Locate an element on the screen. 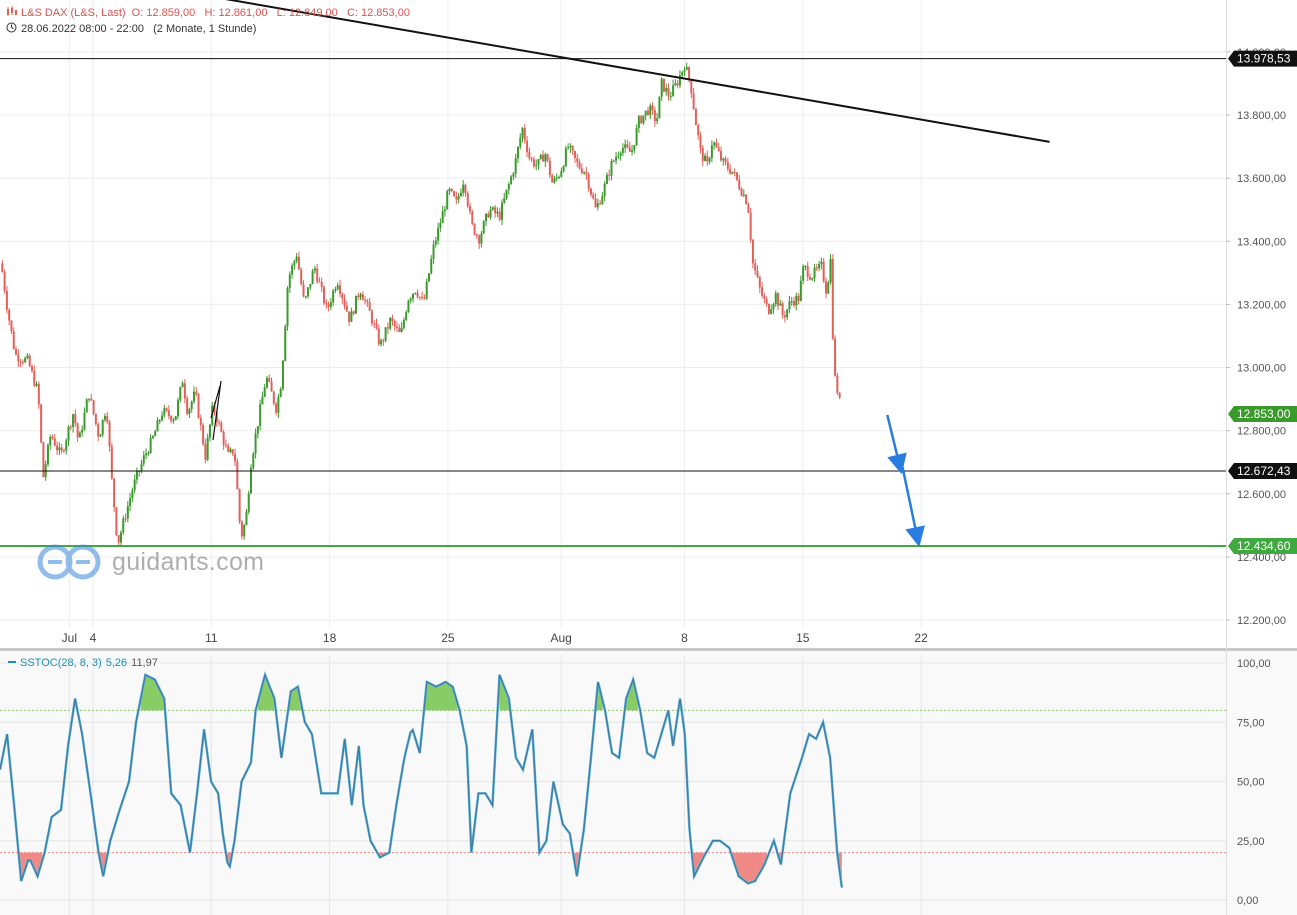  support-price-label-bg is located at coordinates (1262, 470).